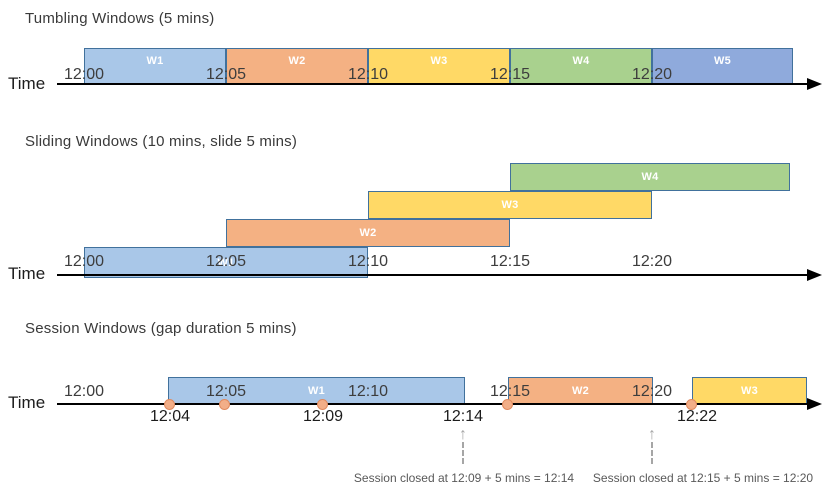  I want to click on sliding-window-w3-label: W3, so click(510, 205).